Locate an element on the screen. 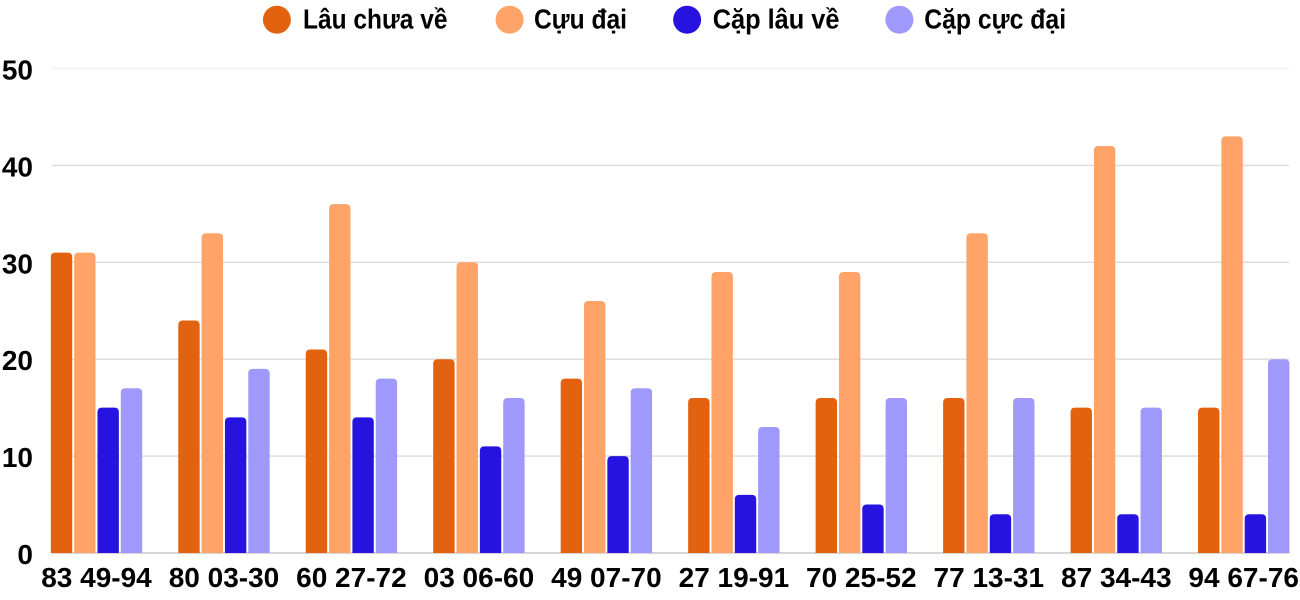  svg-text: 50 is located at coordinates (17, 70).